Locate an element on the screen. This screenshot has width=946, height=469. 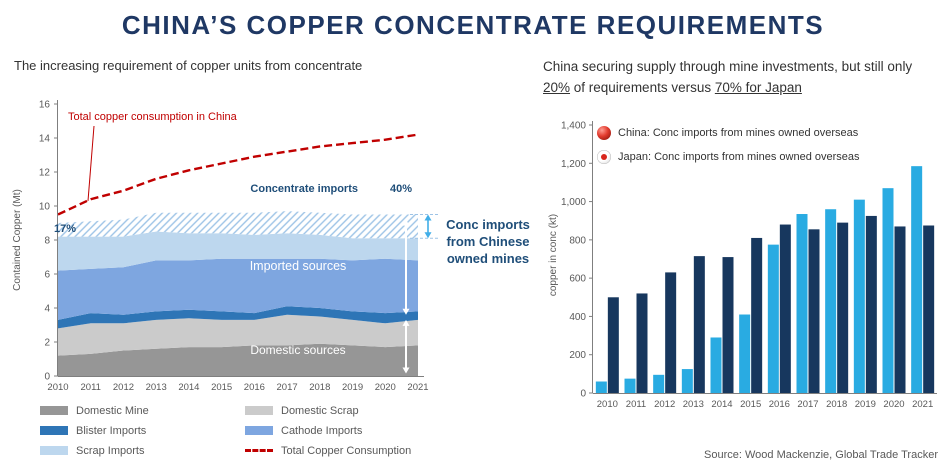
pct-2021-label: 40% is located at coordinates (401, 189).